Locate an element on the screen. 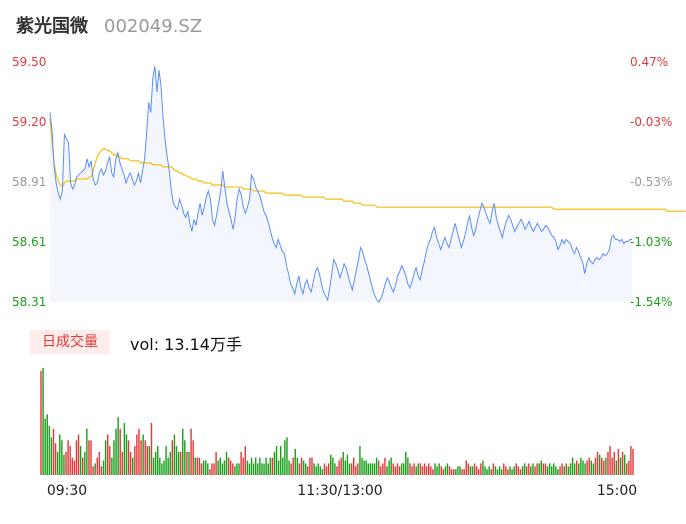  stock-code: 002049.SZ is located at coordinates (153, 26).